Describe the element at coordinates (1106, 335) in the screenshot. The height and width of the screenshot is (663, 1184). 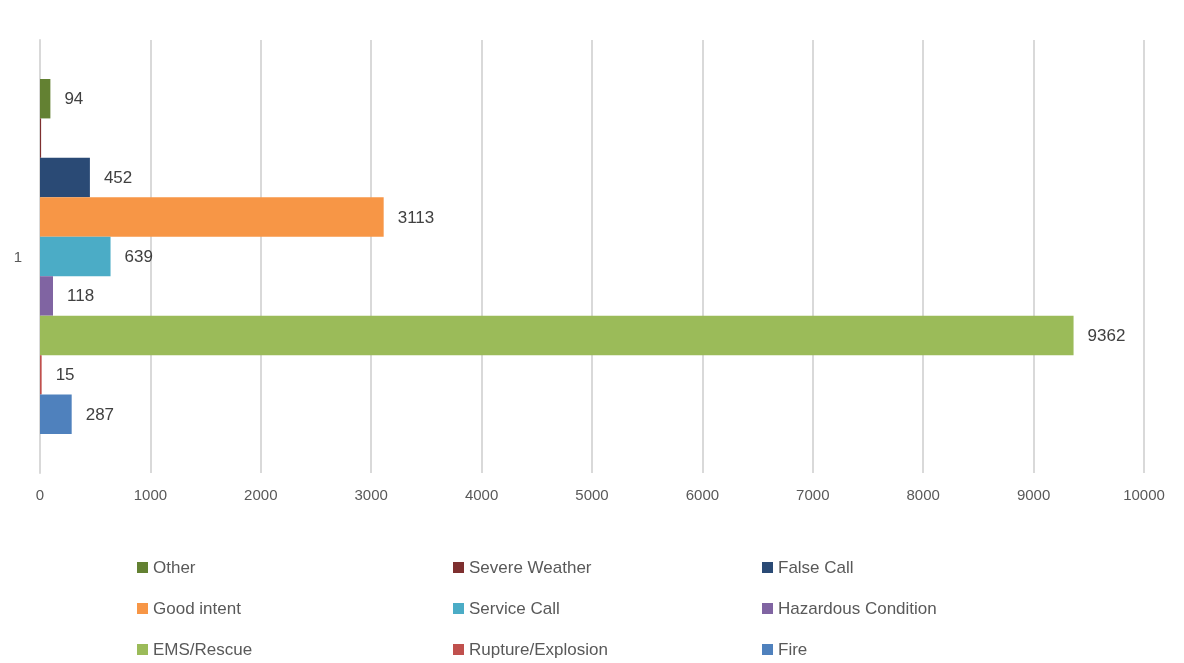
I see `data-label: 9362` at that location.